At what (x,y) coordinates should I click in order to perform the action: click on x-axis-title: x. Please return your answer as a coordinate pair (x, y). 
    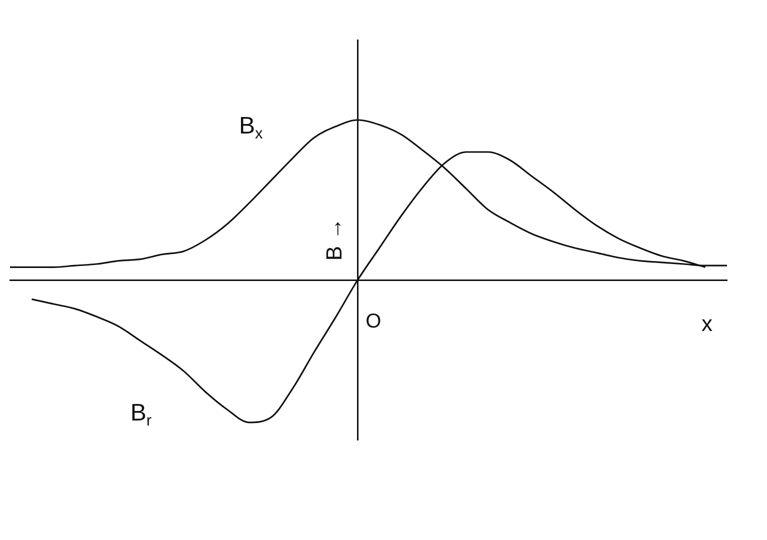
    Looking at the image, I should click on (707, 323).